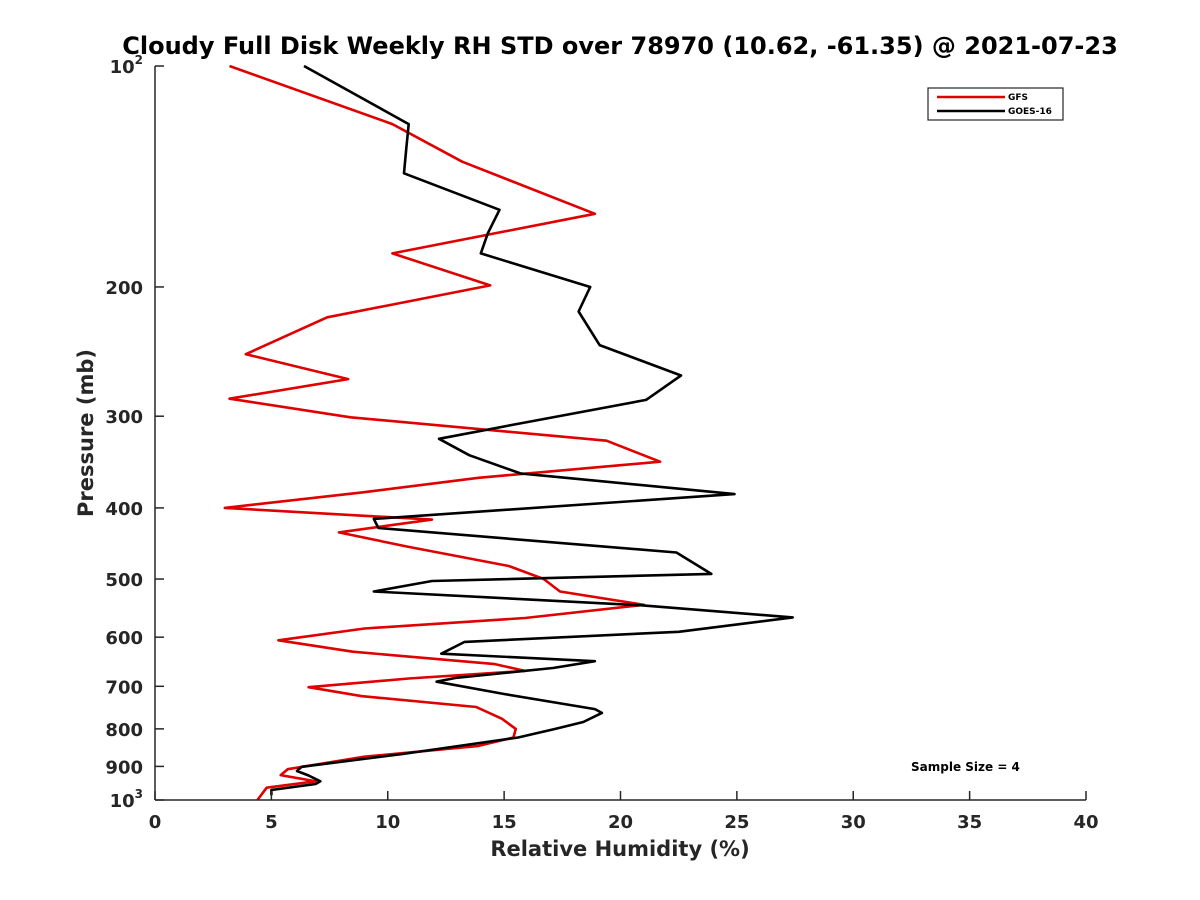  I want to click on legend-box, so click(995, 104).